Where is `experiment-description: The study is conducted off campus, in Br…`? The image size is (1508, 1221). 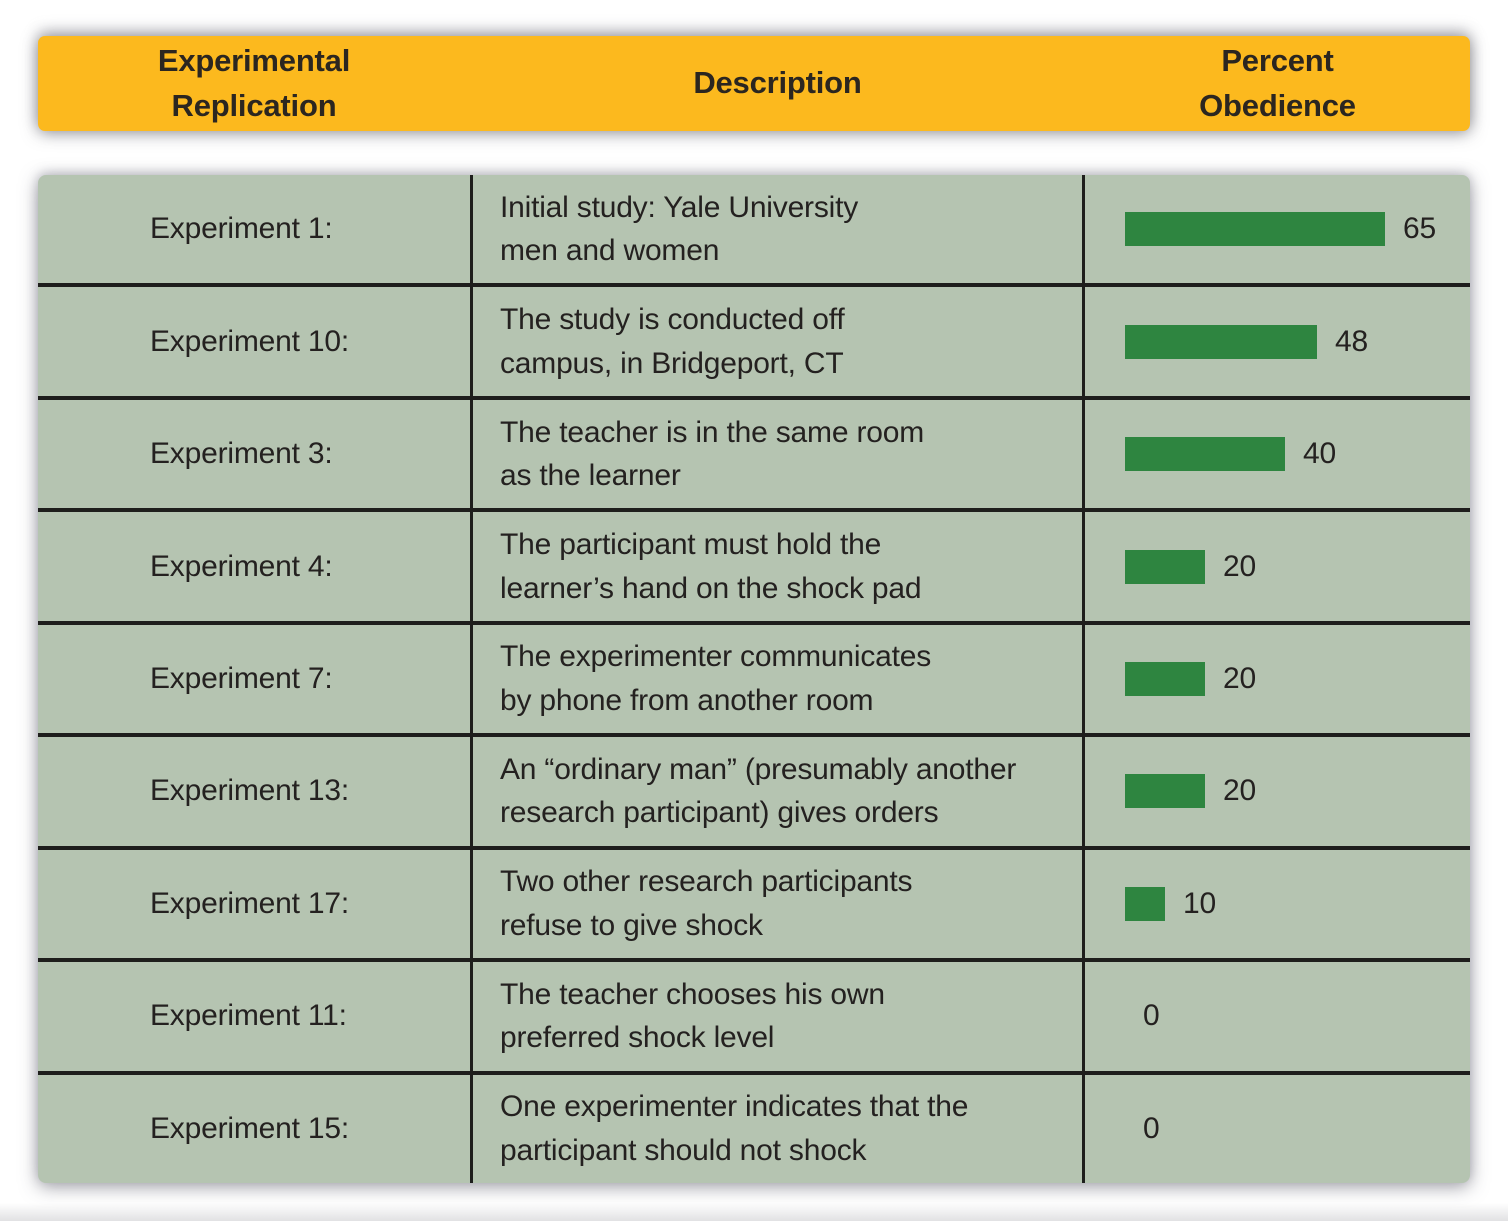
experiment-description: The study is conducted off campus, in Br… is located at coordinates (777, 341).